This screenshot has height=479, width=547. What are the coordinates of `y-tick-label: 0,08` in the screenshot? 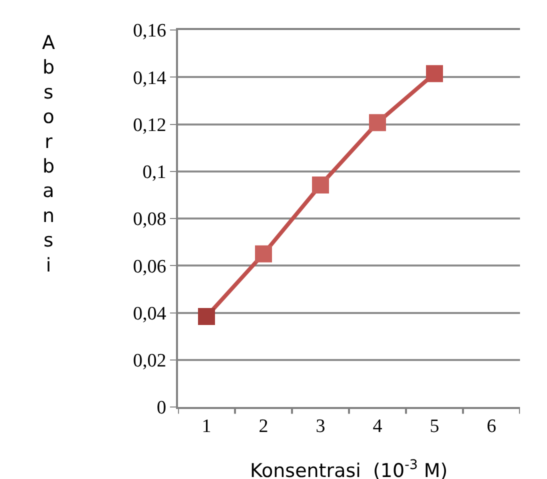 It's located at (149, 219).